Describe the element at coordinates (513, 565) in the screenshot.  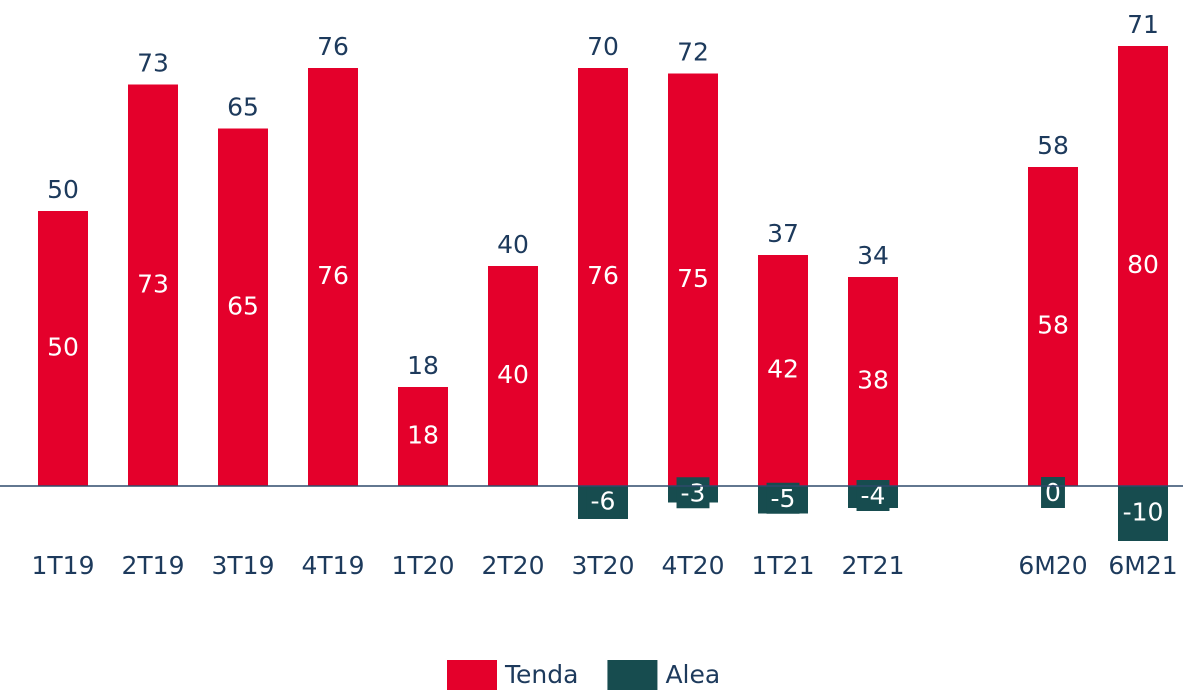
I see `x-tick-label: 2T20` at that location.